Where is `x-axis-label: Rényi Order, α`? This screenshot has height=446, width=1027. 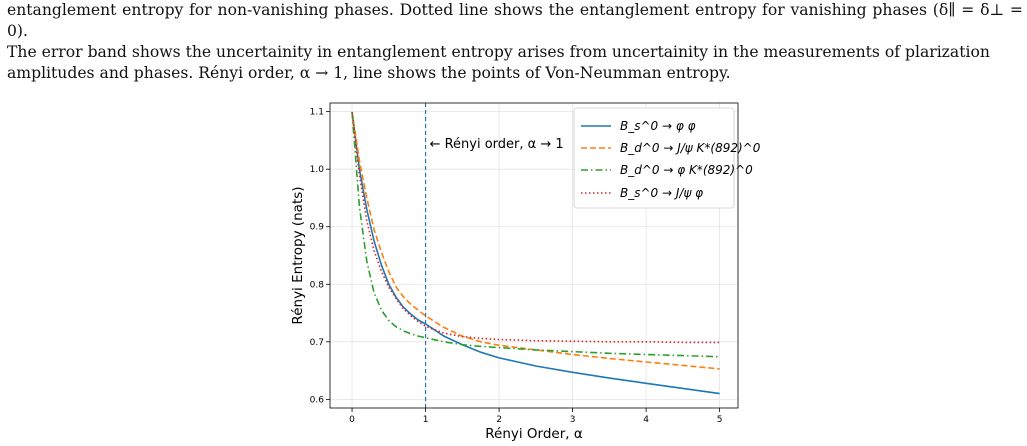
x-axis-label: Rényi Order, α is located at coordinates (534, 434).